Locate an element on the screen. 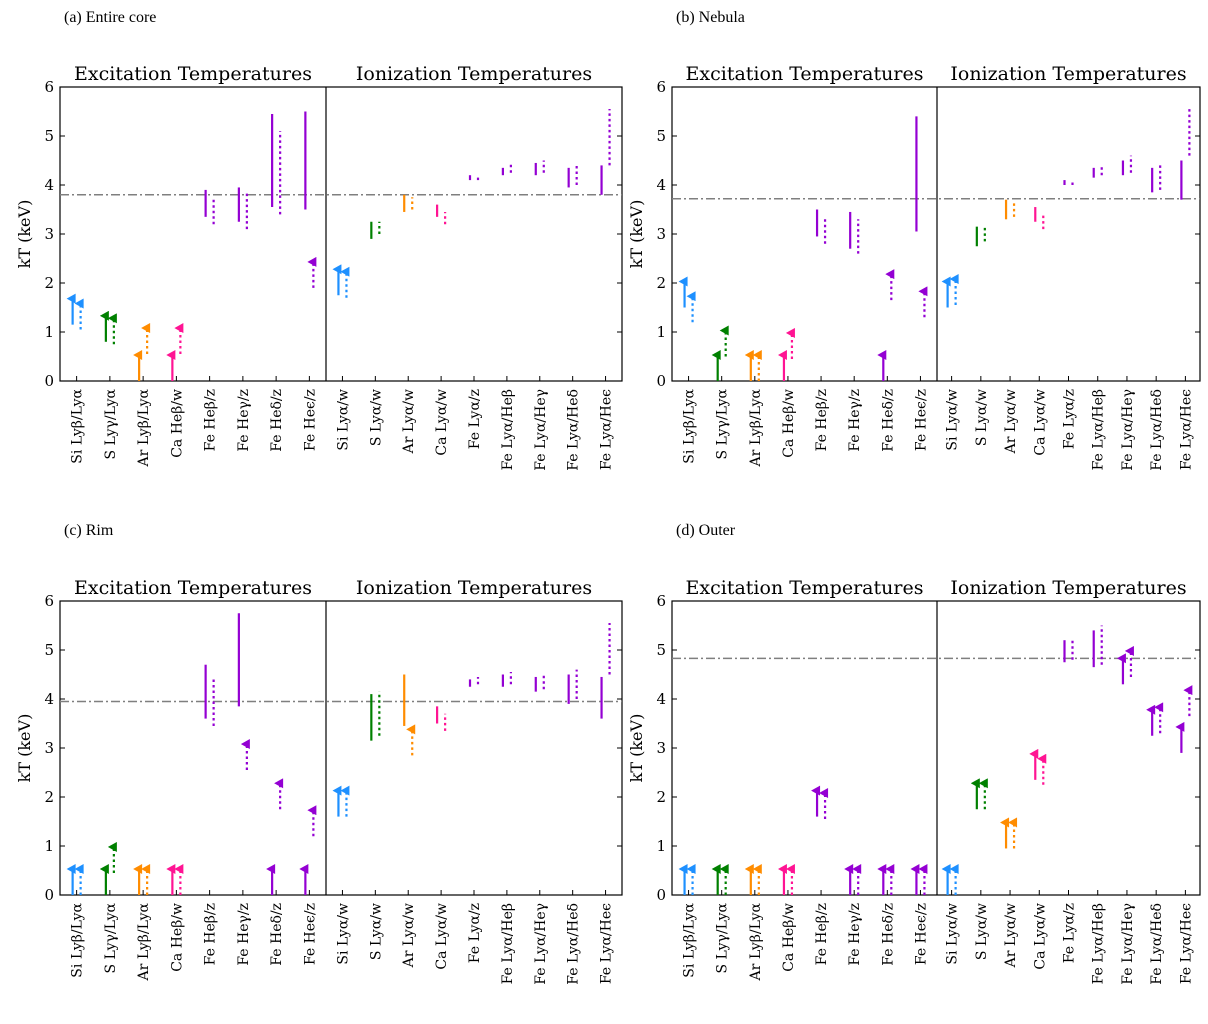 Image resolution: width=1208 pixels, height=1024 pixels. panel-label: (c) Rim is located at coordinates (89, 530).